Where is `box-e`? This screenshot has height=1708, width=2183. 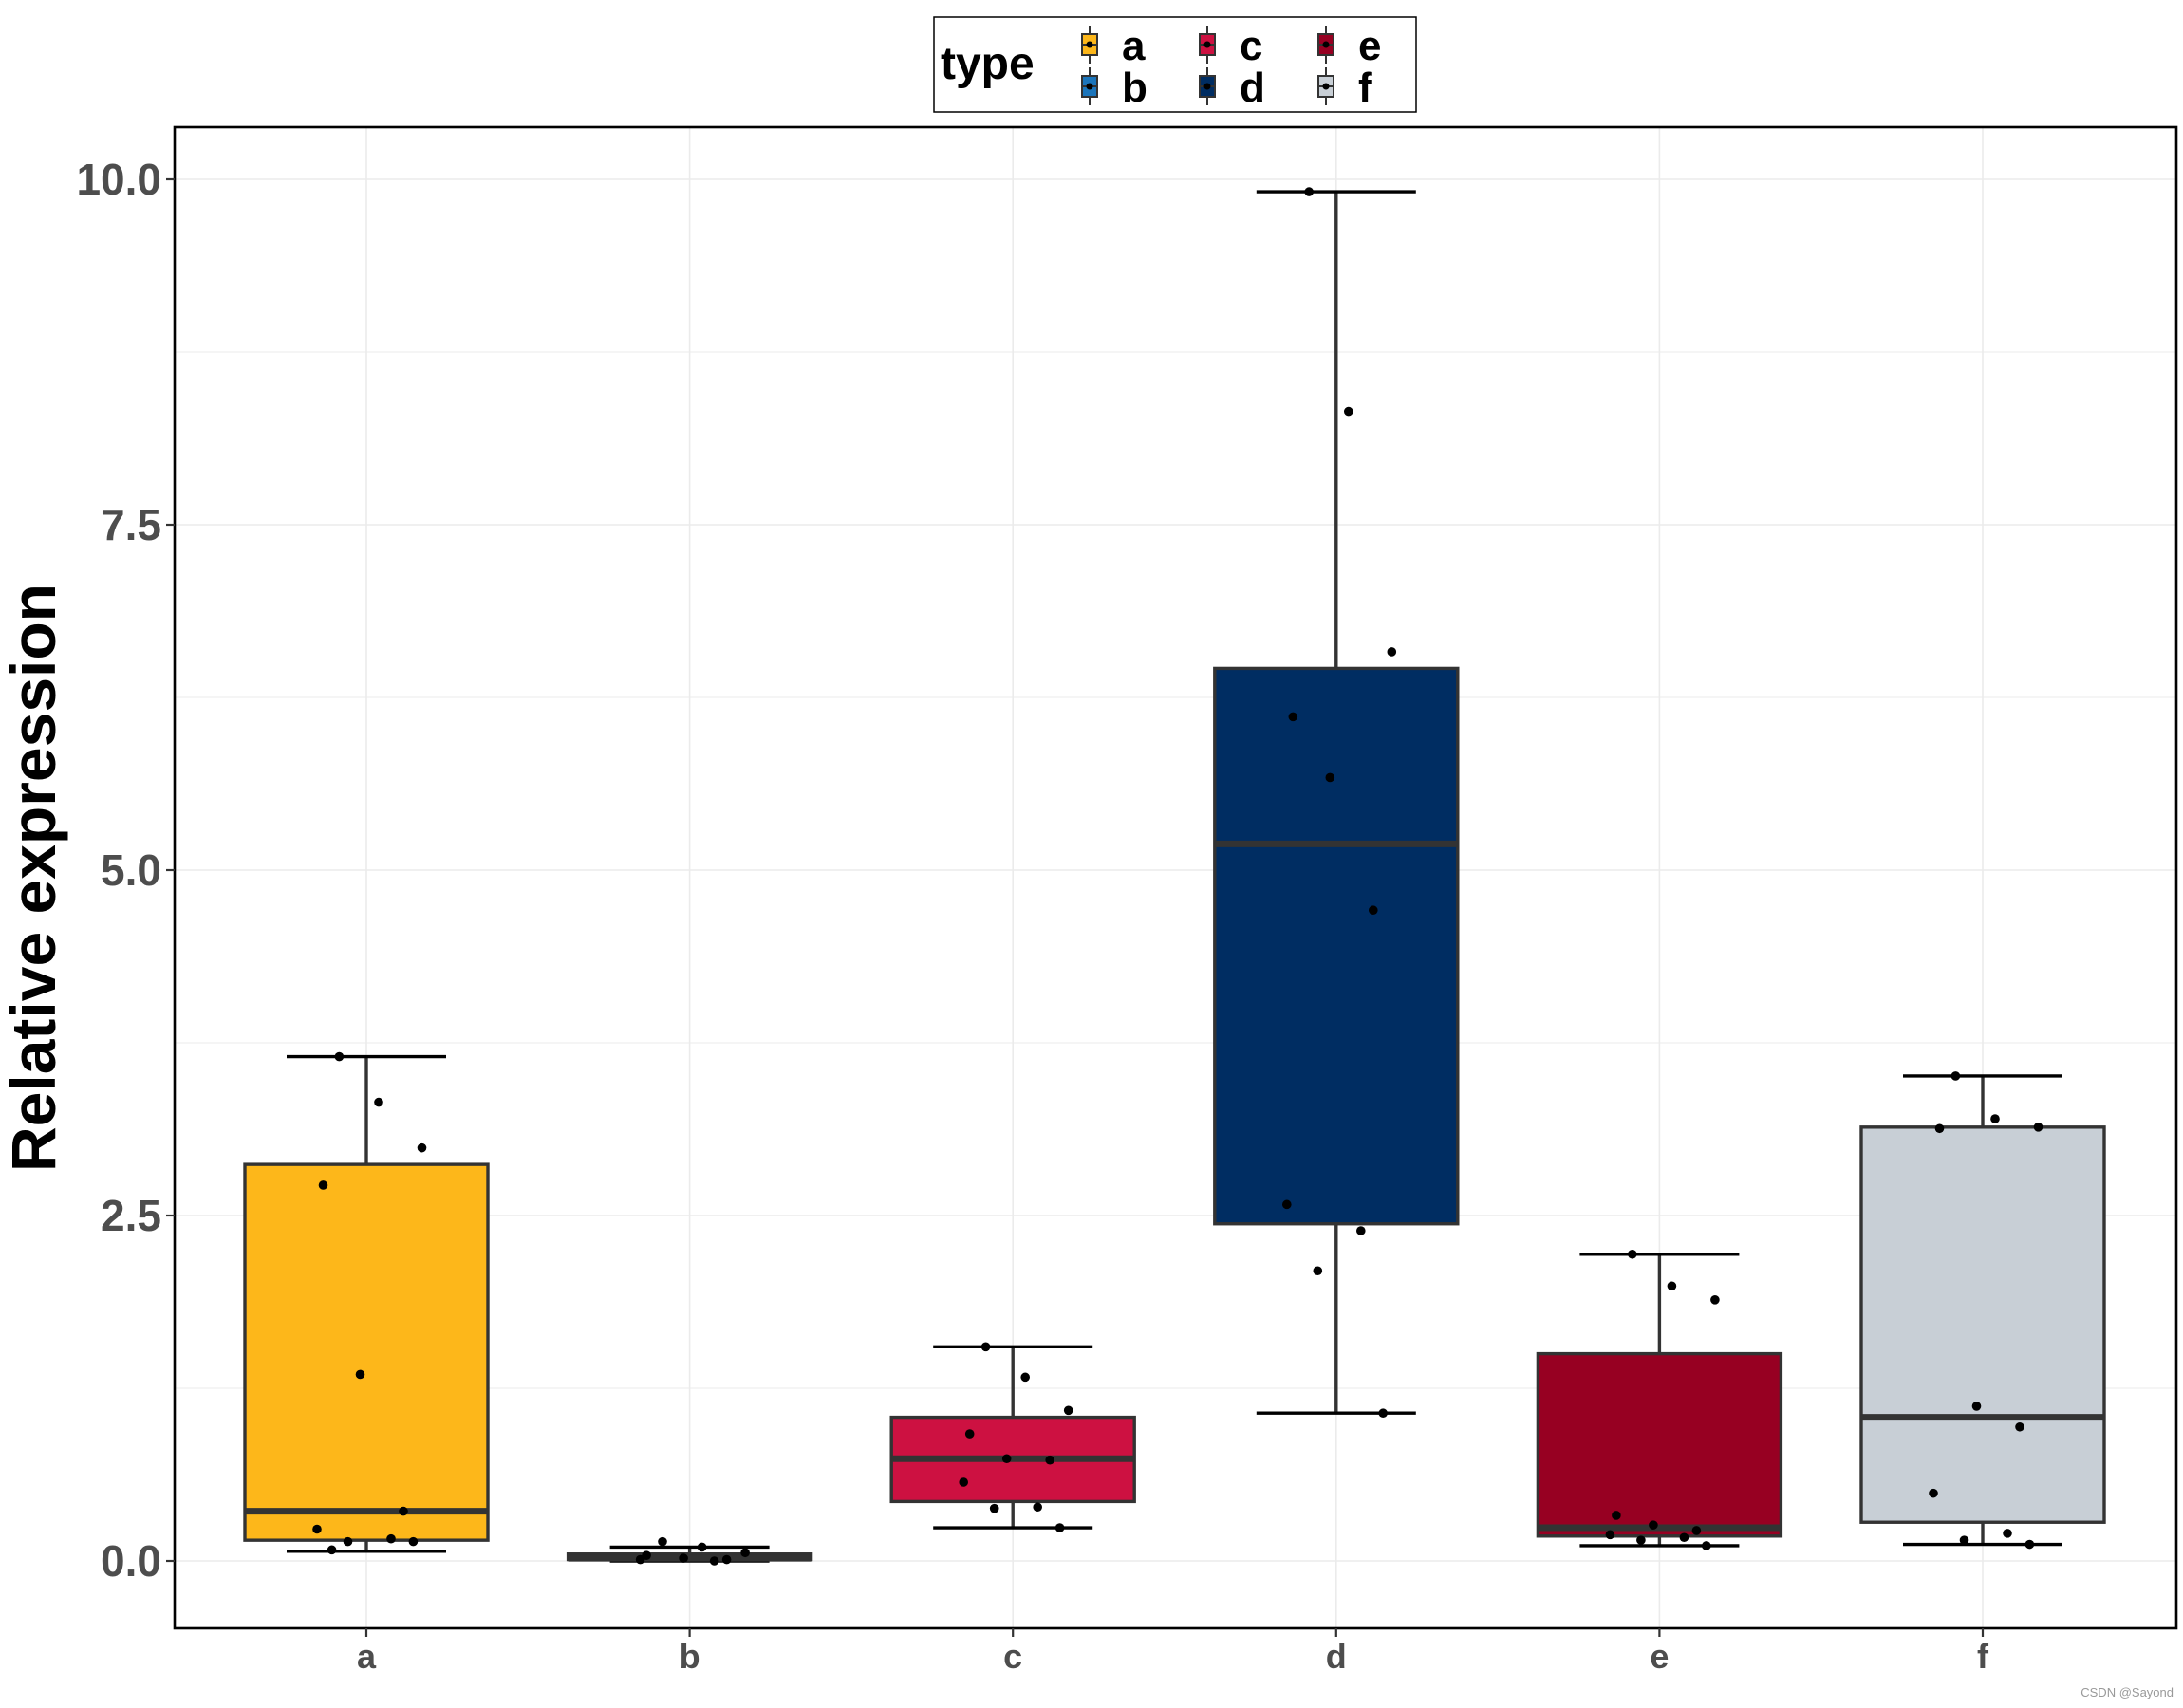 box-e is located at coordinates (1659, 1400).